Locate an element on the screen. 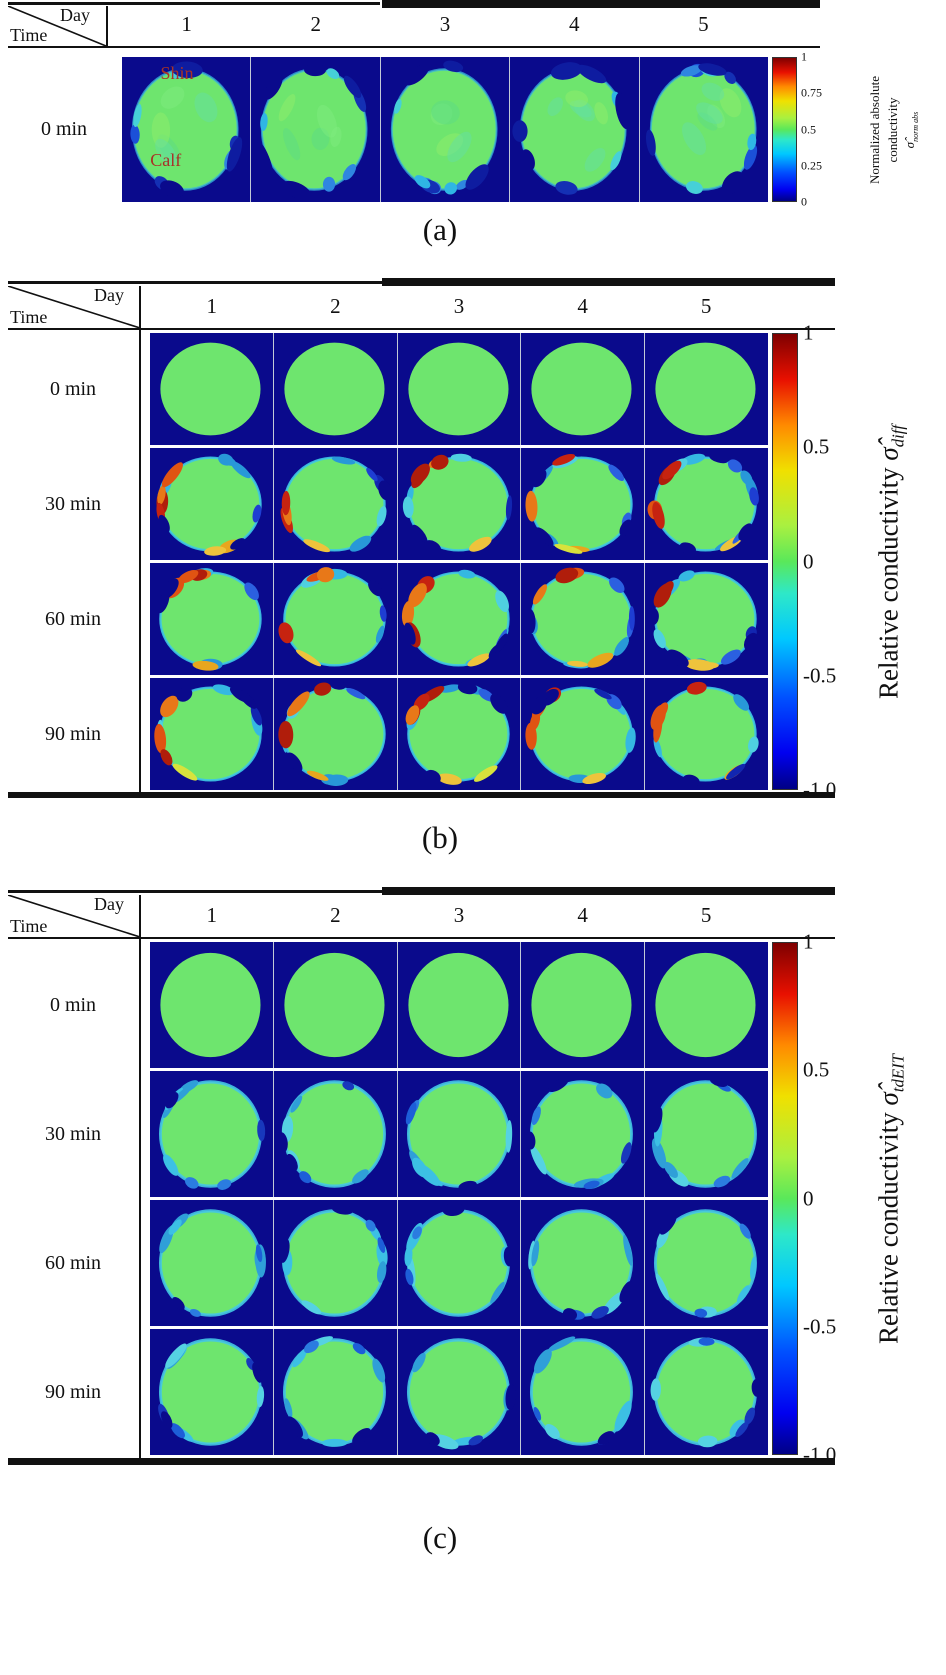 The width and height of the screenshot is (946, 1675). day-label: 3 is located at coordinates (459, 306).